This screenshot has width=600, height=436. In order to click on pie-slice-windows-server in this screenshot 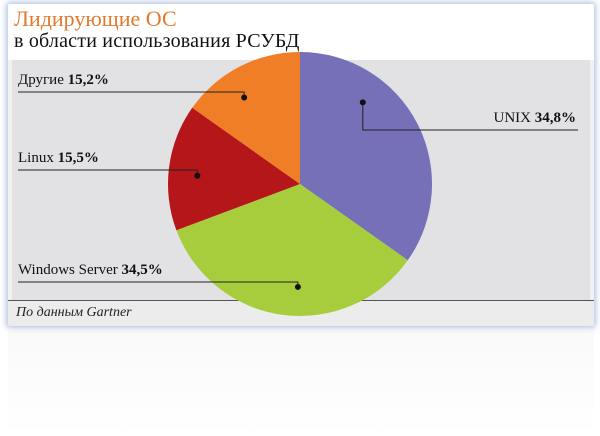, I will do `click(292, 250)`.